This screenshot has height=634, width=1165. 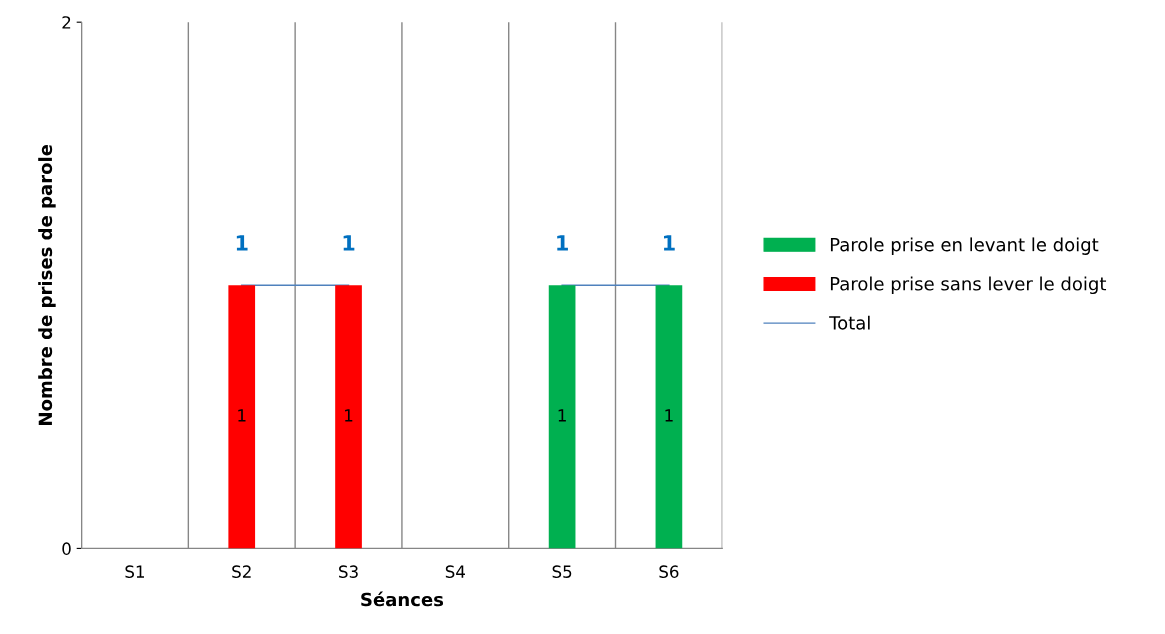 I want to click on x-tick-label: S2, so click(x=241, y=571).